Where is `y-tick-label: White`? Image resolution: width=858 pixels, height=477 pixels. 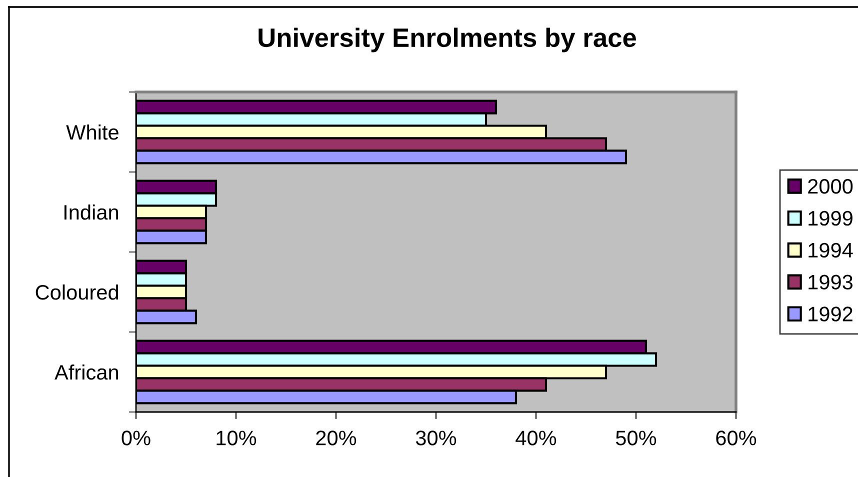 y-tick-label: White is located at coordinates (92, 132).